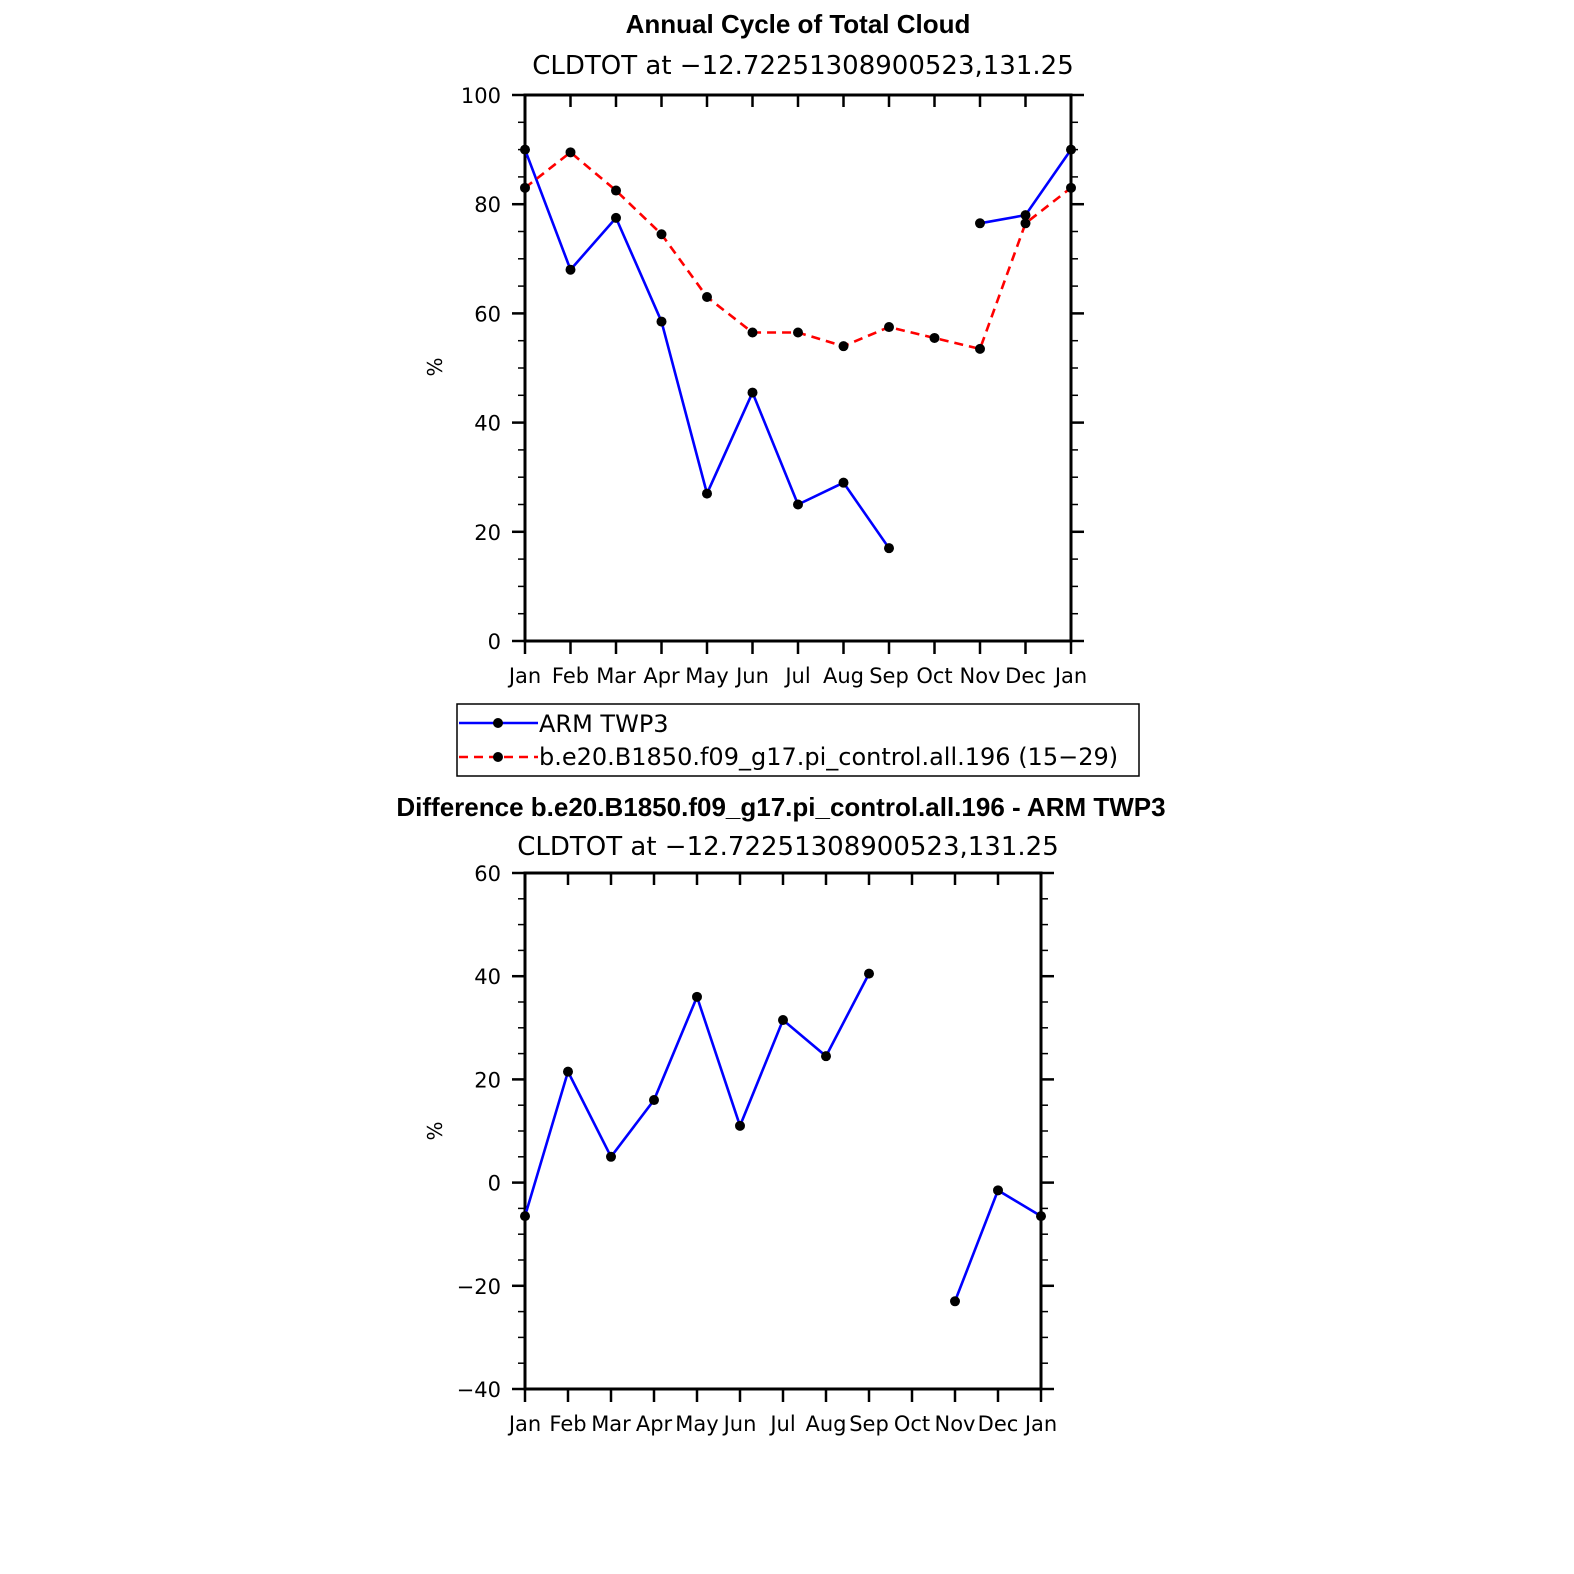  Describe the element at coordinates (788, 847) in the screenshot. I see `chart2-subtitle: CLDTOT at −12.72251308900523,131.25` at that location.